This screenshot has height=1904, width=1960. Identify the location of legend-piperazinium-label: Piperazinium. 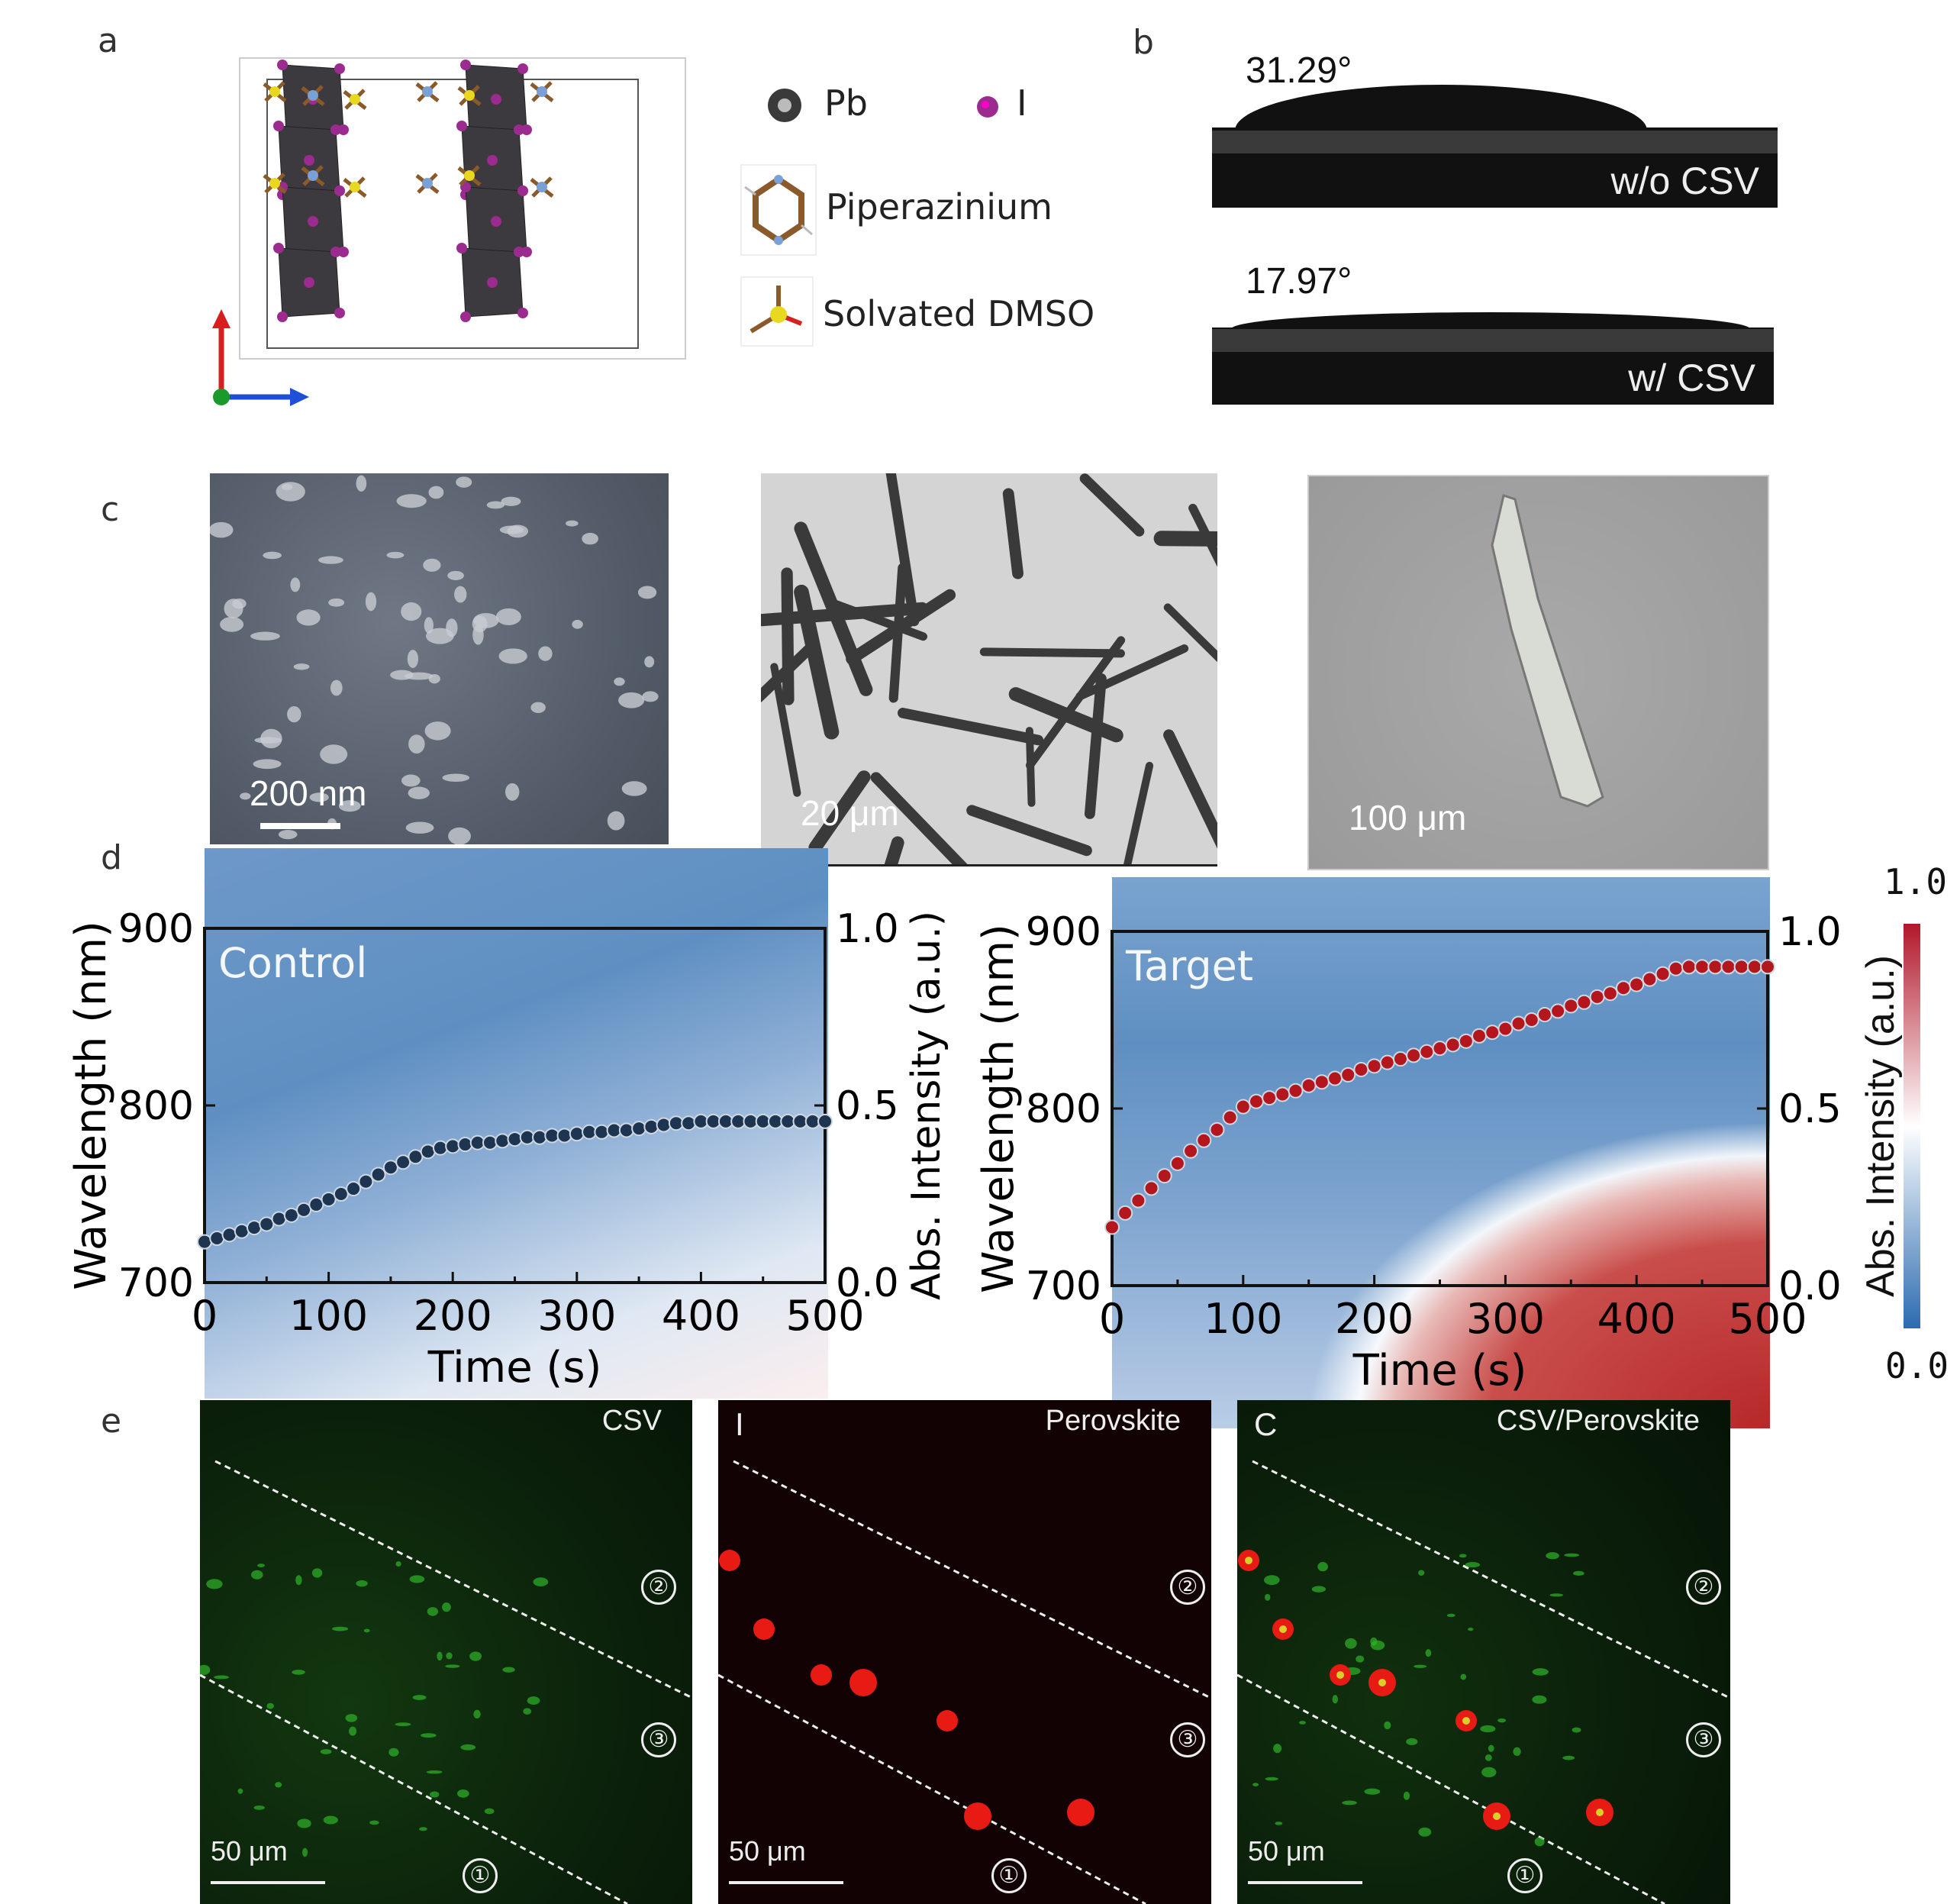
(939, 207).